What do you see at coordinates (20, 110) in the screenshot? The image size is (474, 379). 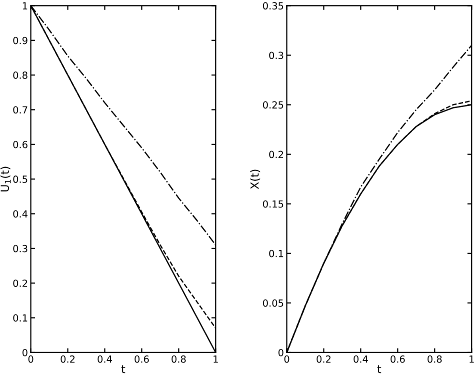 I see `y-tick-label: 0.7` at bounding box center [20, 110].